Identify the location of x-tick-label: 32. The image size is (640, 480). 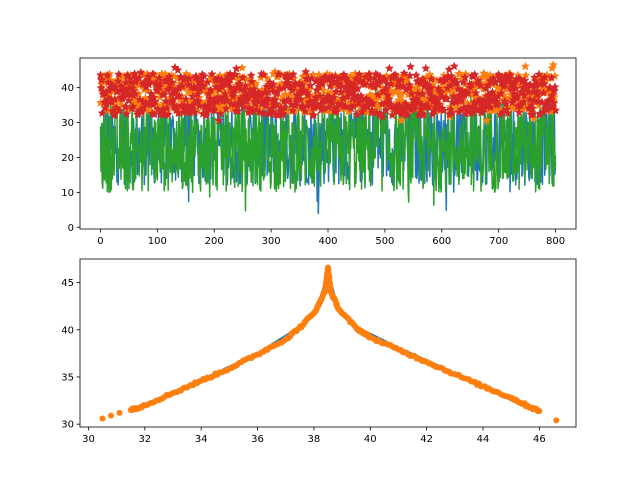
(144, 439).